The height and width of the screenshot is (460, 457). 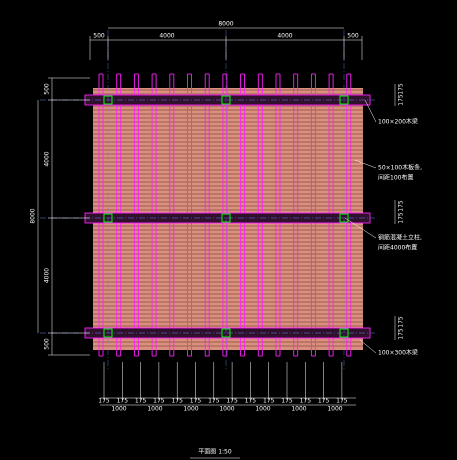 I want to click on annotation: 间距100布置, so click(x=395, y=178).